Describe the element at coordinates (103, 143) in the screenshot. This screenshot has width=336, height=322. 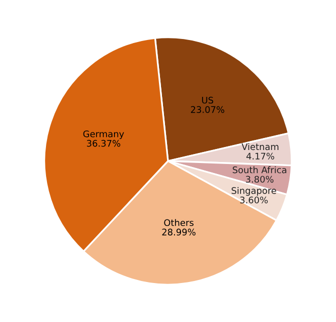
I see `data-label: 36.37%` at that location.